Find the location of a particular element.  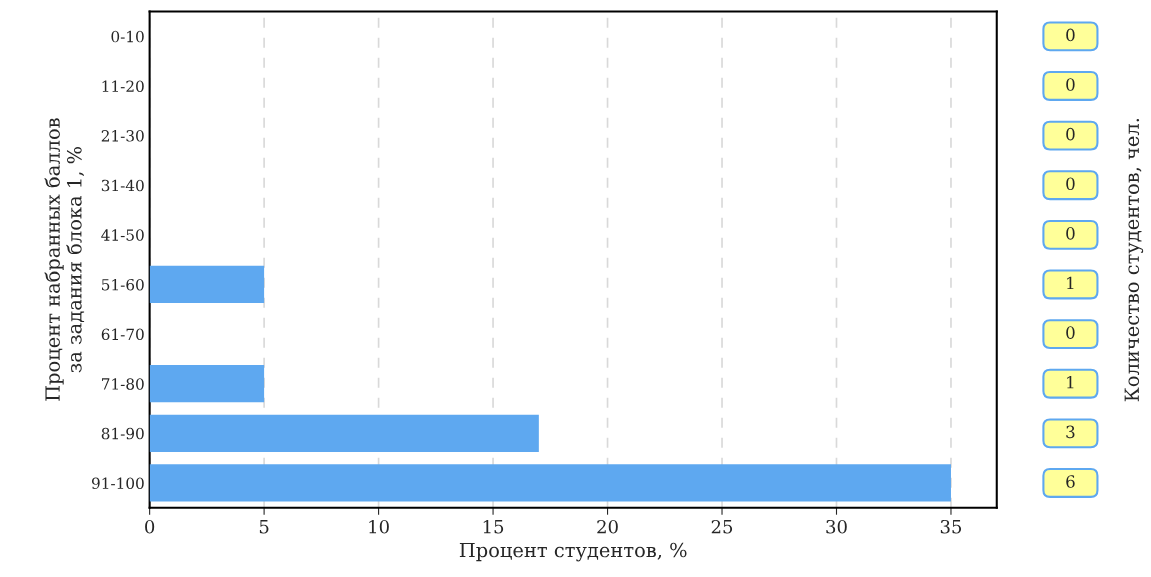

x-tick-label: 35 is located at coordinates (951, 526).